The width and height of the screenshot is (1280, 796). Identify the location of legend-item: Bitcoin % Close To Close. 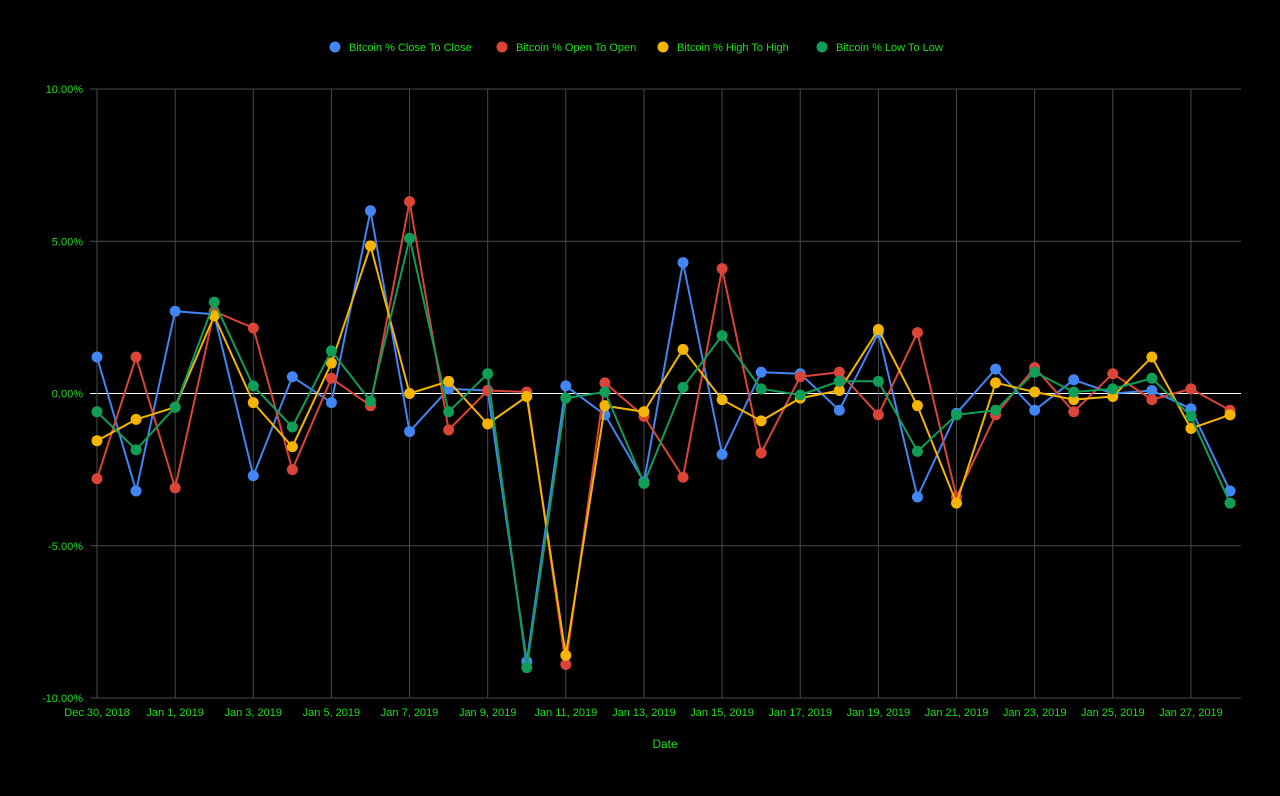
(400, 48).